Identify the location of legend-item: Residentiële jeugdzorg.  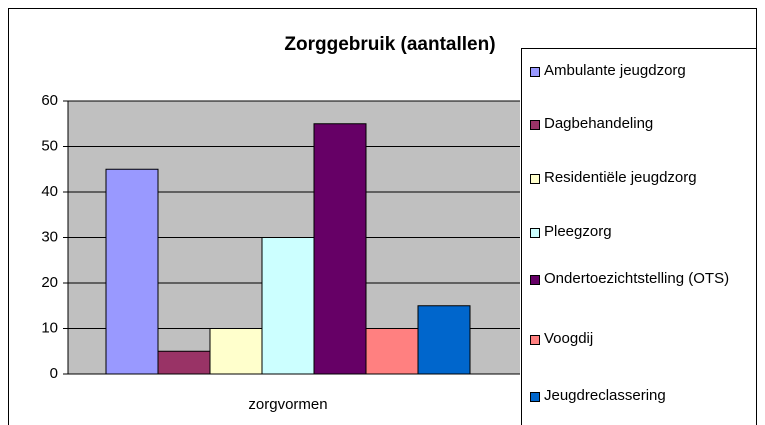
(643, 178).